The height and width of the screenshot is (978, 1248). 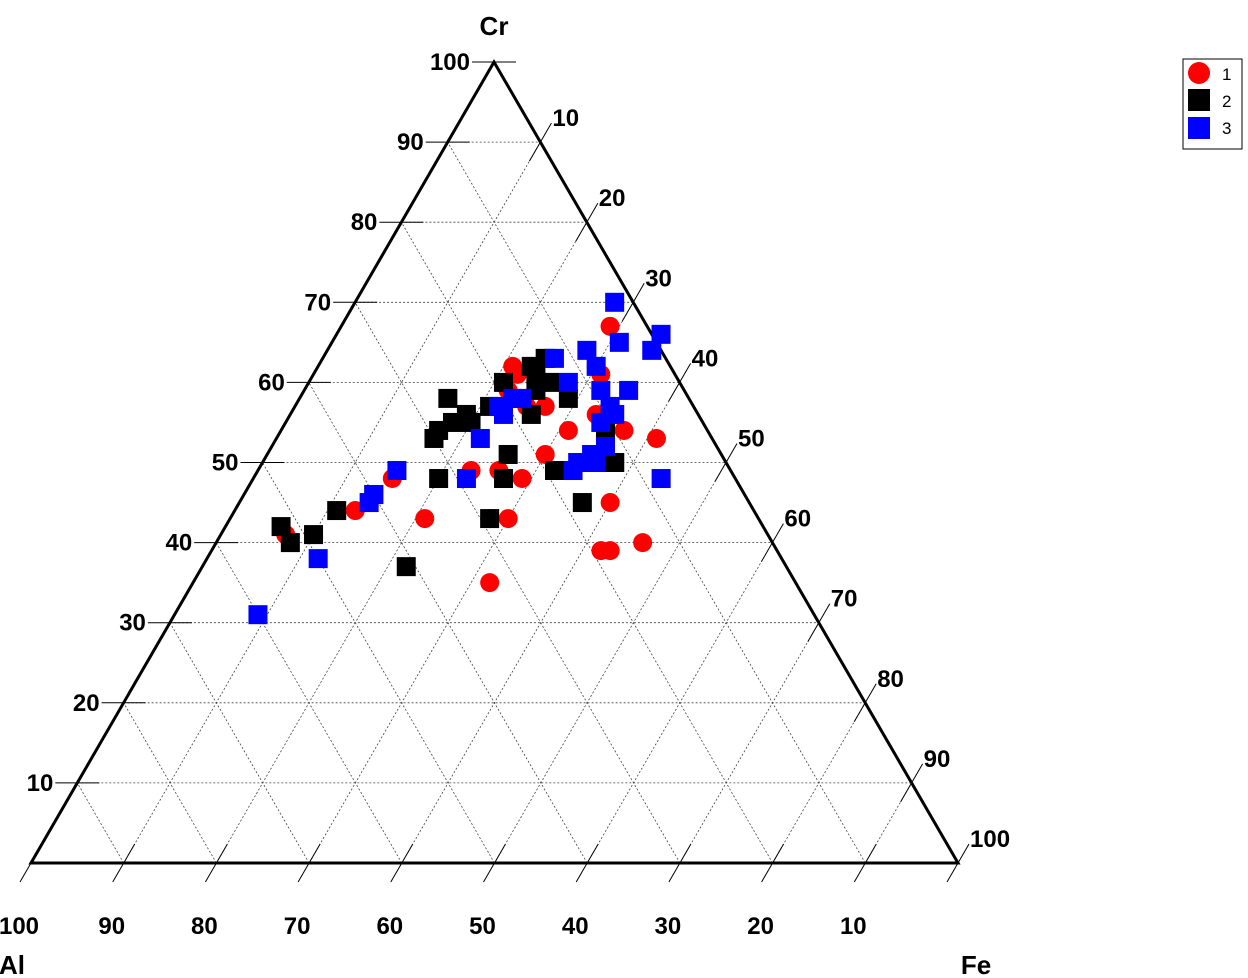 What do you see at coordinates (1226, 128) in the screenshot?
I see `legend-label-3: 3` at bounding box center [1226, 128].